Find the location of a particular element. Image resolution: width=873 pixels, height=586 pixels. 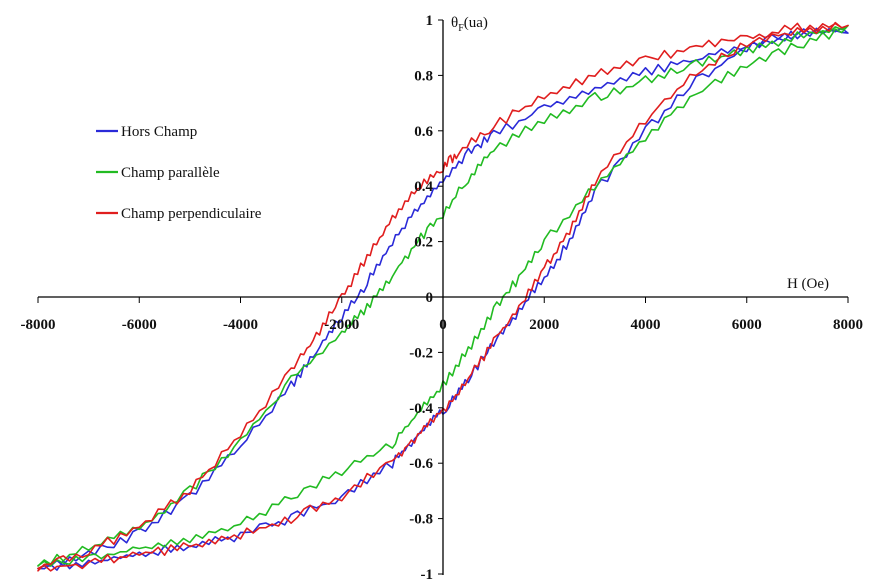

y-tick-label: 0 is located at coordinates (430, 298).